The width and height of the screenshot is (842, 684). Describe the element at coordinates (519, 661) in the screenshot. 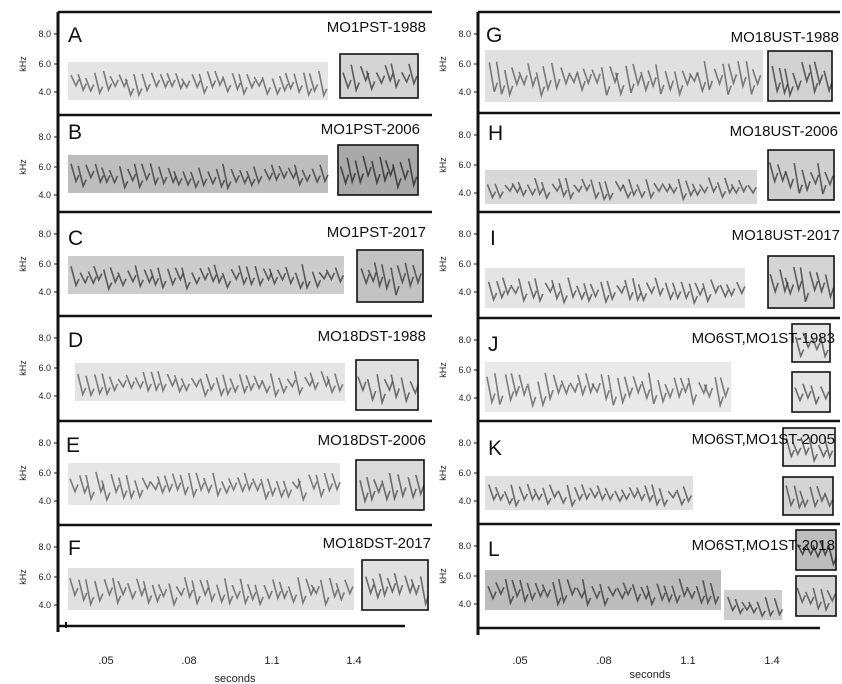

I see `x-tick-label: .05` at that location.